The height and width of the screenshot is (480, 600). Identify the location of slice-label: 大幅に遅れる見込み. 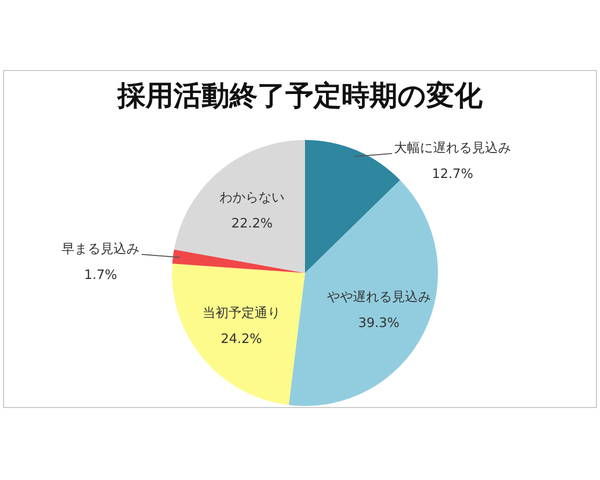
(453, 148).